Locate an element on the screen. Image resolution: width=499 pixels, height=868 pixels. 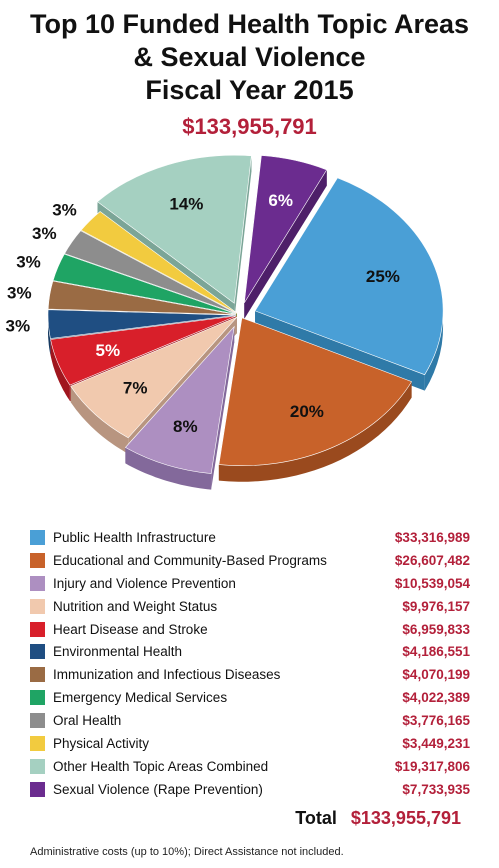
pie-percent-label: 14% is located at coordinates (186, 204).